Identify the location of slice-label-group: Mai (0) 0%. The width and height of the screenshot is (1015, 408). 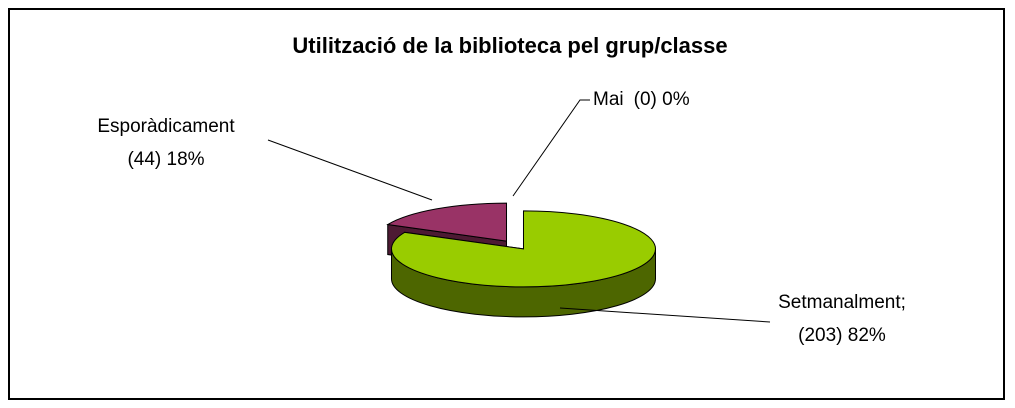
(641, 99).